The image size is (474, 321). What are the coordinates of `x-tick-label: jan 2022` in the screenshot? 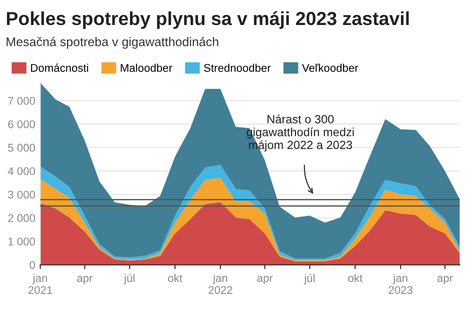 It's located at (220, 284).